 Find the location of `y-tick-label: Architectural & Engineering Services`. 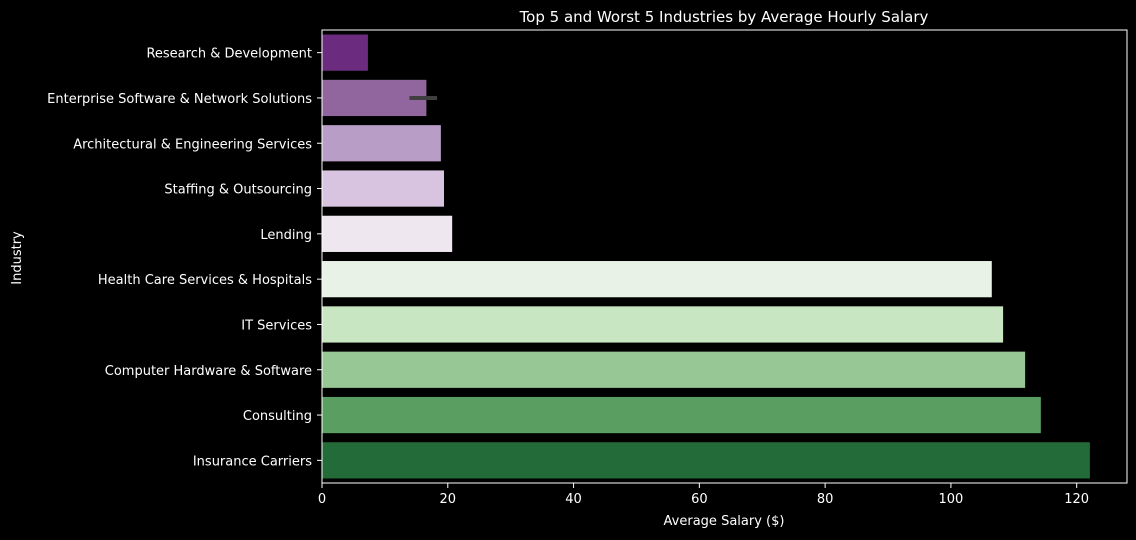

y-tick-label: Architectural & Engineering Services is located at coordinates (192, 144).